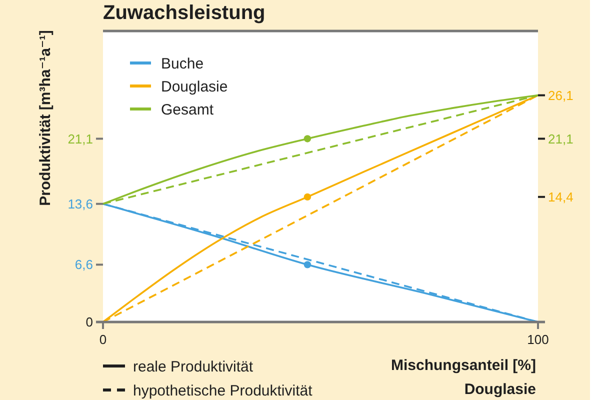  Describe the element at coordinates (223, 391) in the screenshot. I see `text: hypothetische Produktivität` at that location.